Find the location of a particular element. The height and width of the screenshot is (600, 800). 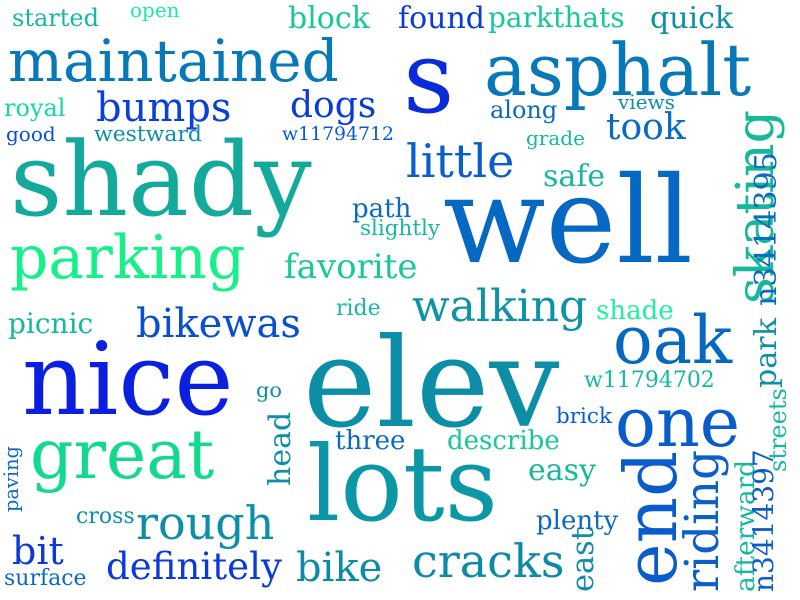

word-maintained: maintained is located at coordinates (173, 61).